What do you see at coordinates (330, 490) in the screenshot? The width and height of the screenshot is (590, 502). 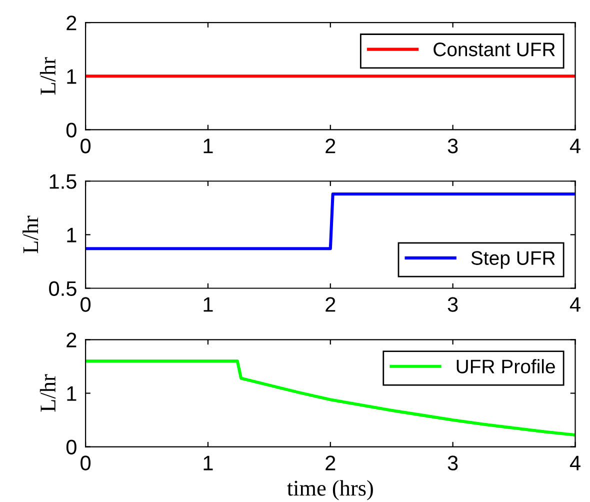 I see `x-axis-title: time (hrs)` at bounding box center [330, 490].